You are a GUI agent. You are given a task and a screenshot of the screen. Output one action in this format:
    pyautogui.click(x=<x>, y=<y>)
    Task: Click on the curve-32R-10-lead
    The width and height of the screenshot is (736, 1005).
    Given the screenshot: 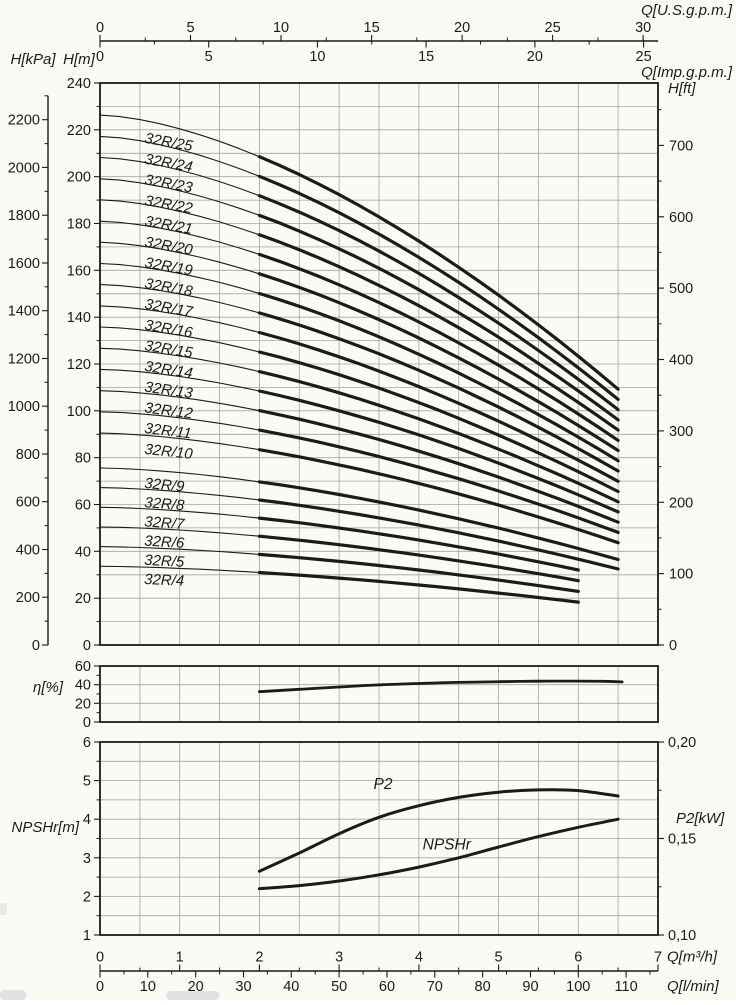 What is the action you would take?
    pyautogui.click(x=179, y=441)
    